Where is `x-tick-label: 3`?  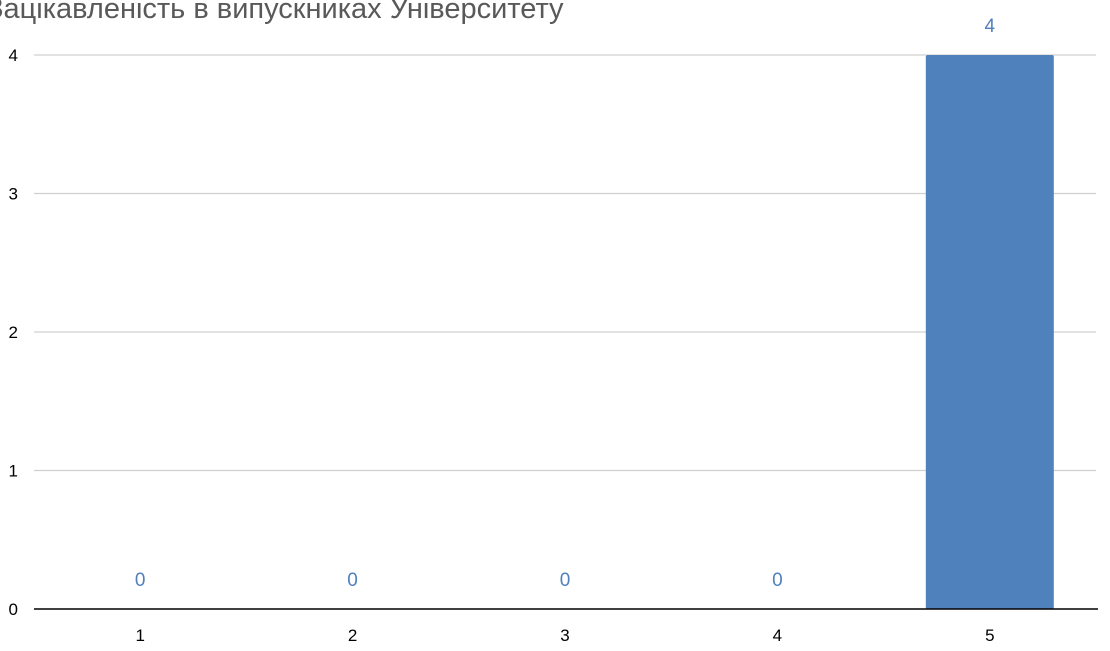 x-tick-label: 3 is located at coordinates (564, 635).